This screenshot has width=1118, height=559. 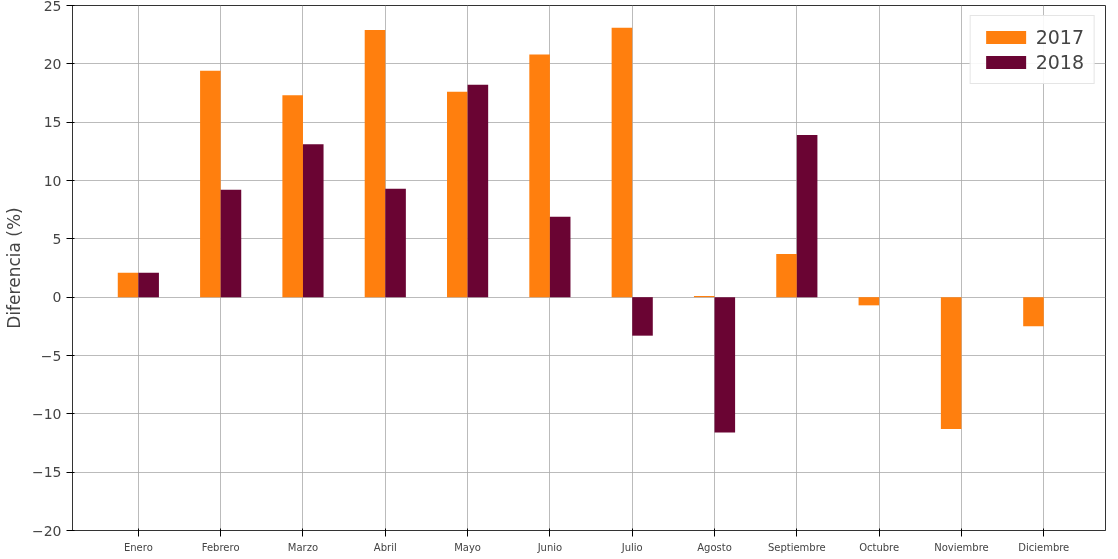 I want to click on x-tick-label: Enero, so click(x=138, y=547).